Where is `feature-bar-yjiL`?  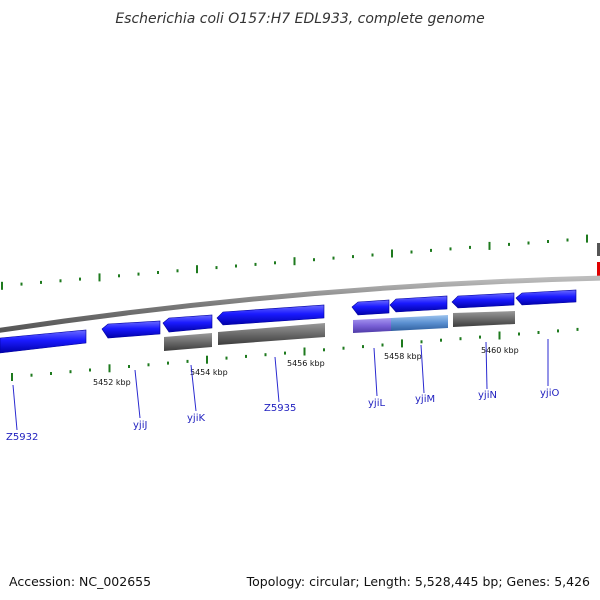 feature-bar-yjiL is located at coordinates (372, 325).